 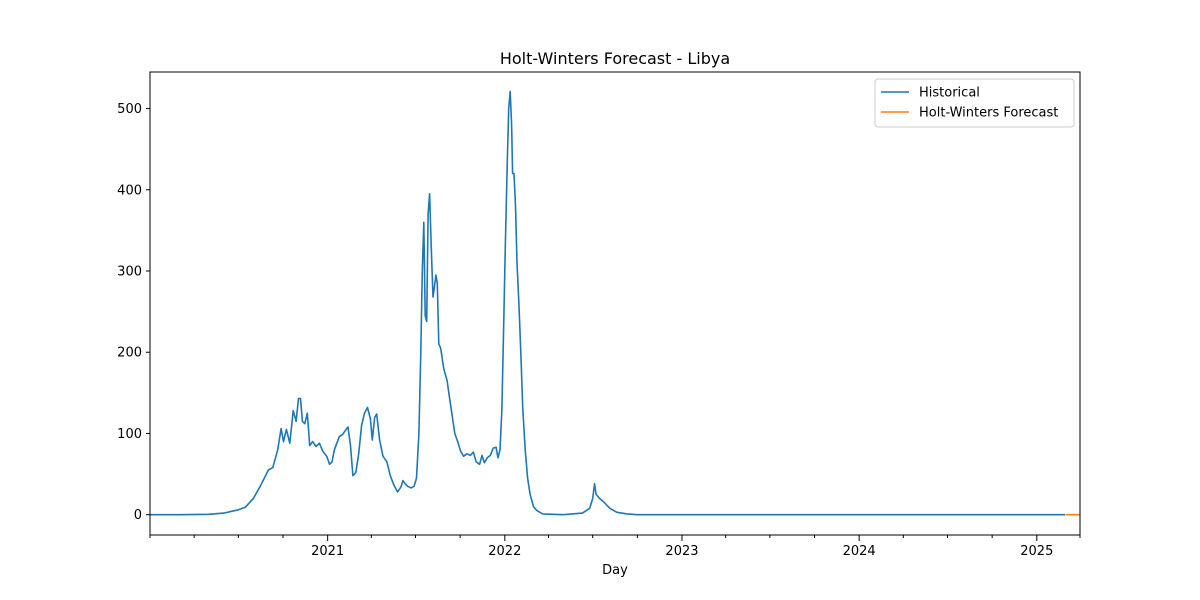 What do you see at coordinates (681, 551) in the screenshot?
I see `x-tick-label: 2023` at bounding box center [681, 551].